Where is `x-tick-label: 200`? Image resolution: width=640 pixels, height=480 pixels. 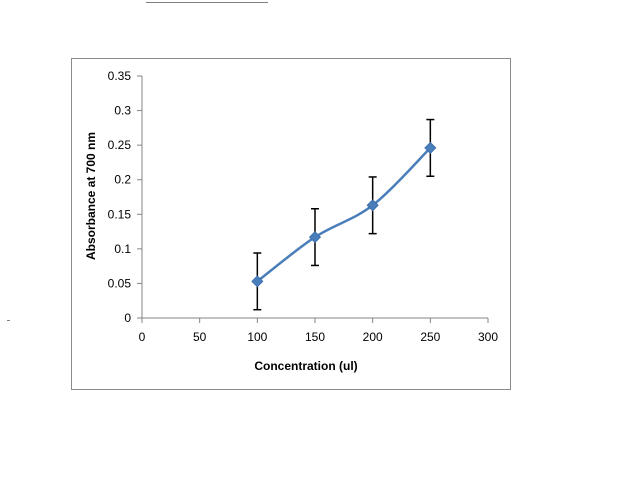 x-tick-label: 200 is located at coordinates (373, 337).